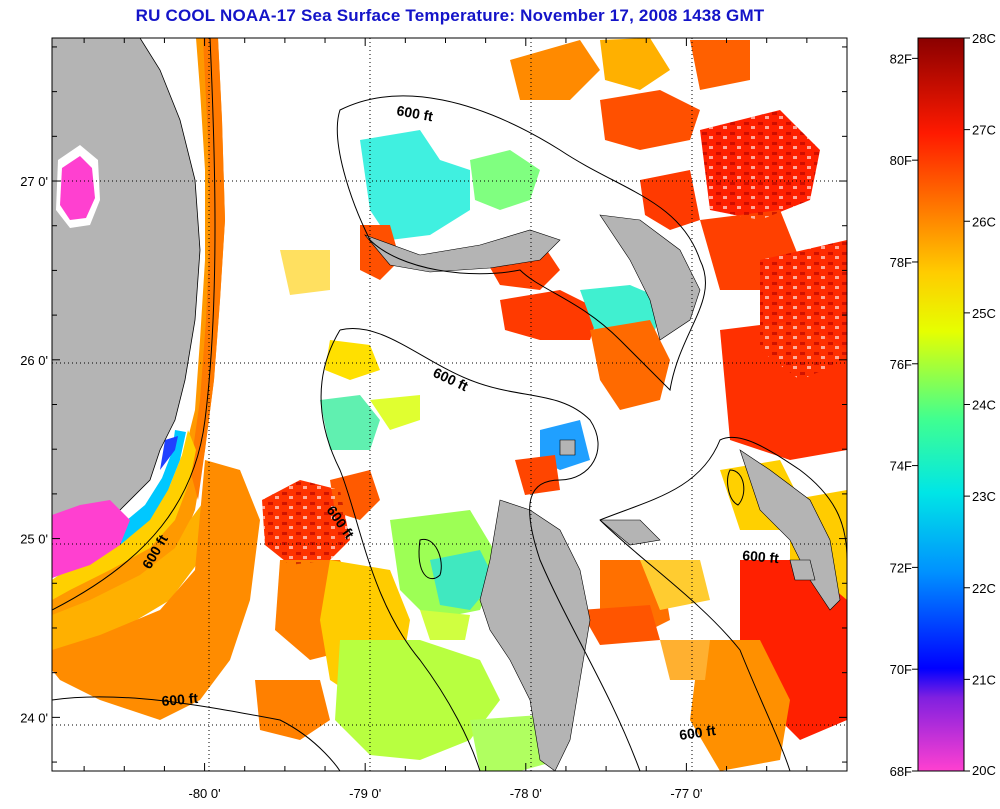  Describe the element at coordinates (984, 588) in the screenshot. I see `colorbar-celsius-label: 22C` at that location.